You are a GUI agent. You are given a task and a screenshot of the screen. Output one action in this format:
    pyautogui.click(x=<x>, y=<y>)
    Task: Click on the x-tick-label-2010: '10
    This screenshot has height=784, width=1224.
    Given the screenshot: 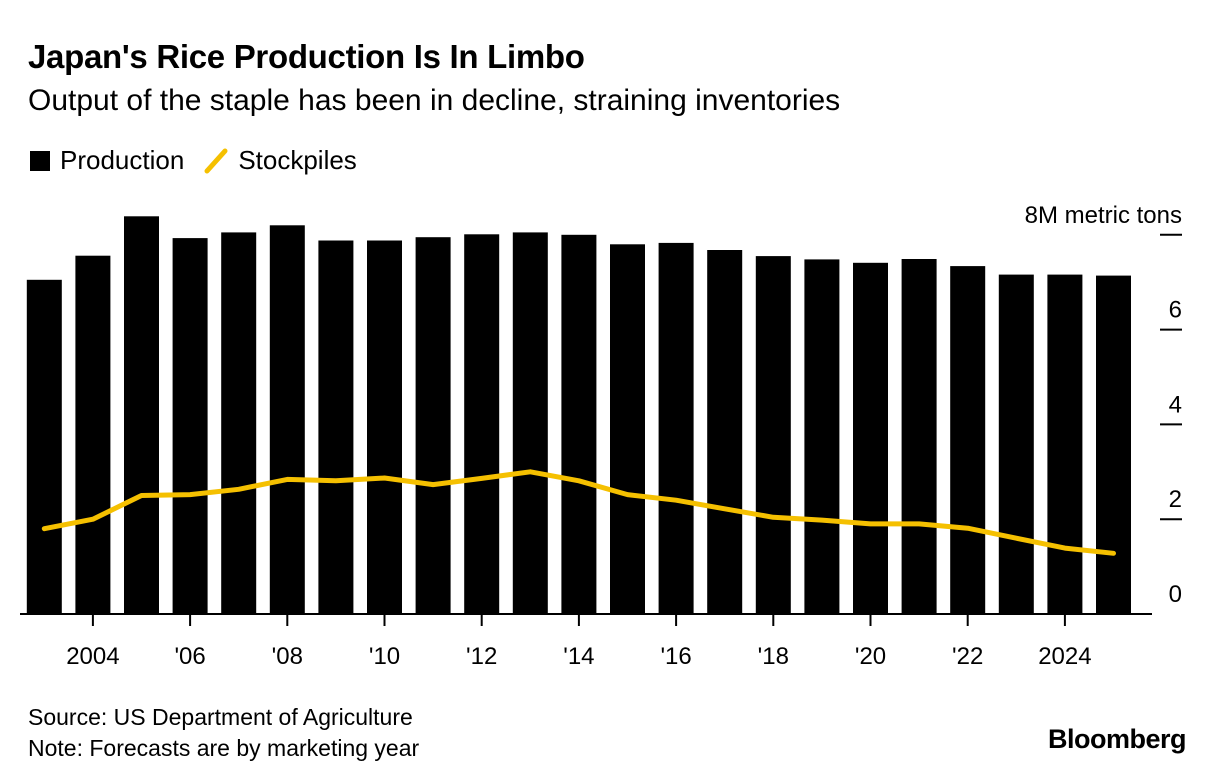 What is the action you would take?
    pyautogui.click(x=384, y=656)
    